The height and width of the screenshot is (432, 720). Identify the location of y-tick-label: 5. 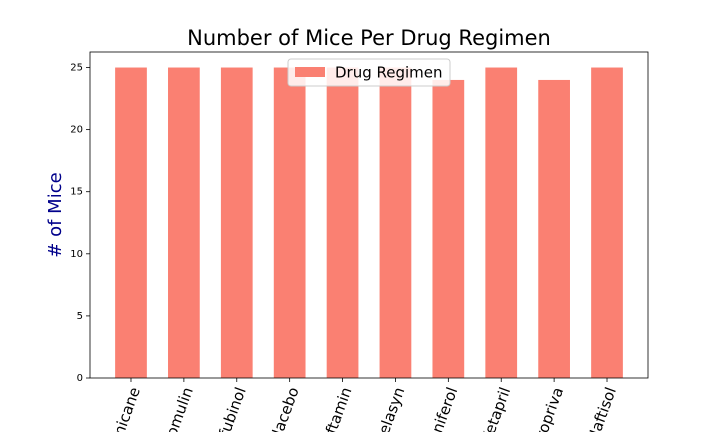
(80, 316).